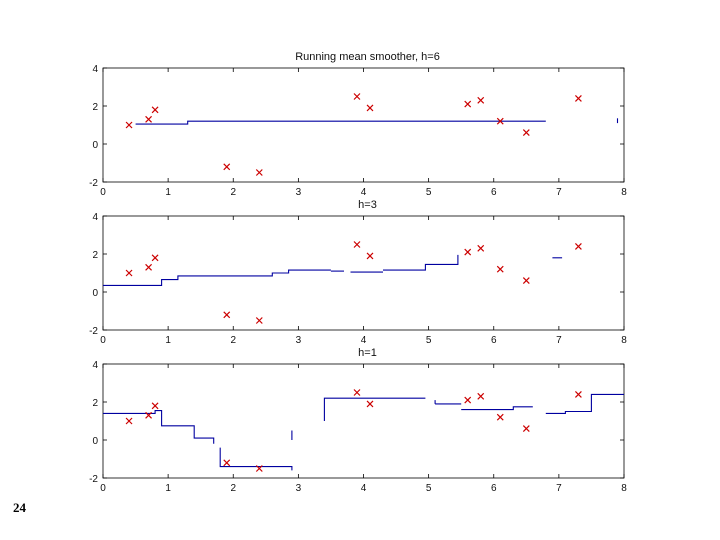 Image resolution: width=720 pixels, height=540 pixels. What do you see at coordinates (19, 507) in the screenshot?
I see `slide-number: 24` at bounding box center [19, 507].